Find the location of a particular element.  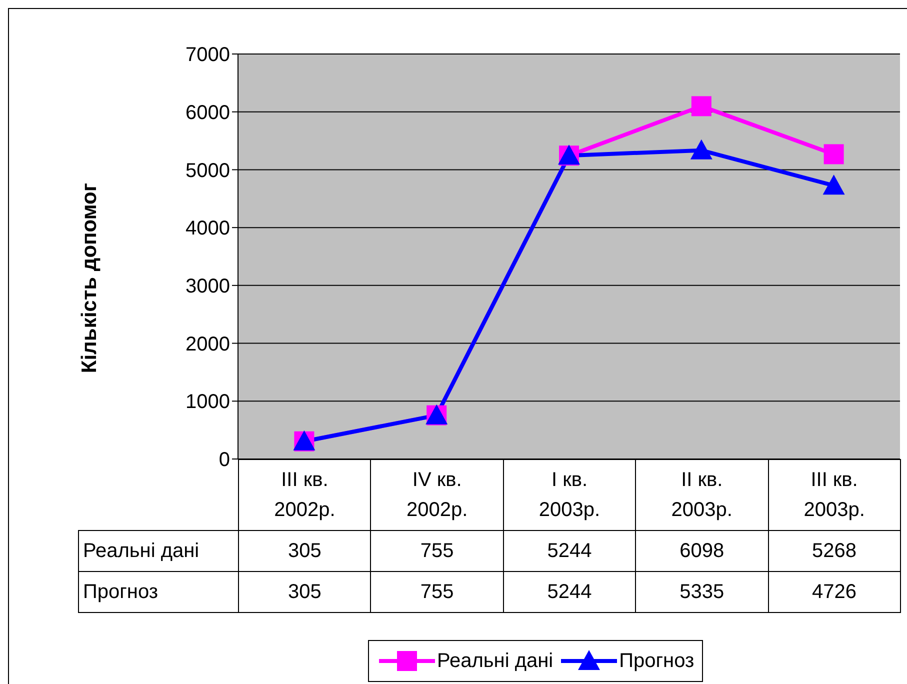

x-tick-label: I кв. 2003р. is located at coordinates (569, 495).